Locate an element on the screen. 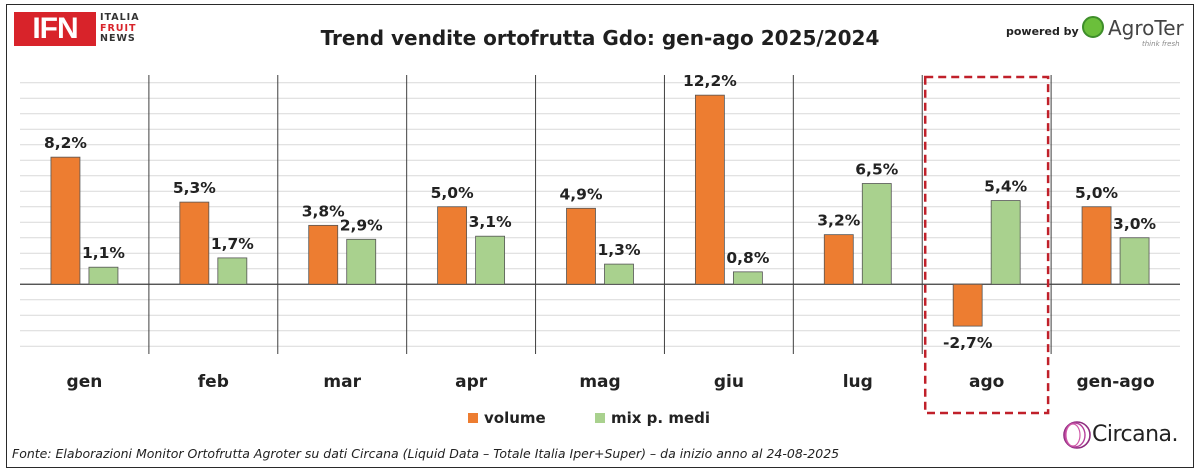  data-label-volume-ago: -2,7% is located at coordinates (968, 343).